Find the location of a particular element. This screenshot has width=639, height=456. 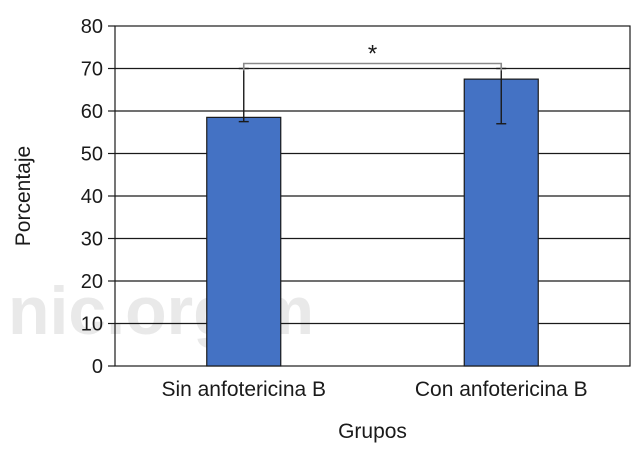

x-axis-title: Grupos is located at coordinates (372, 431).